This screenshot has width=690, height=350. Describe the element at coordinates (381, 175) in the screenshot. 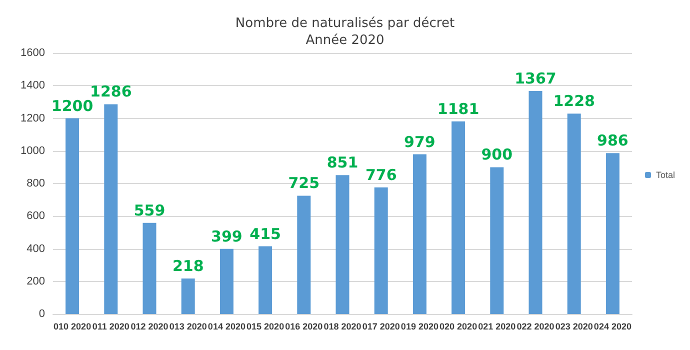

I see `data-label: 776` at that location.